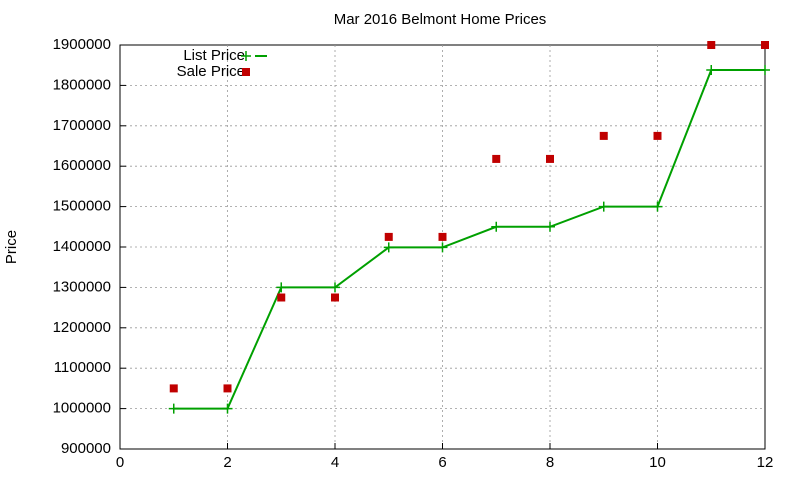 The width and height of the screenshot is (800, 480). Describe the element at coordinates (82, 327) in the screenshot. I see `y-tick-label: 1200000` at that location.